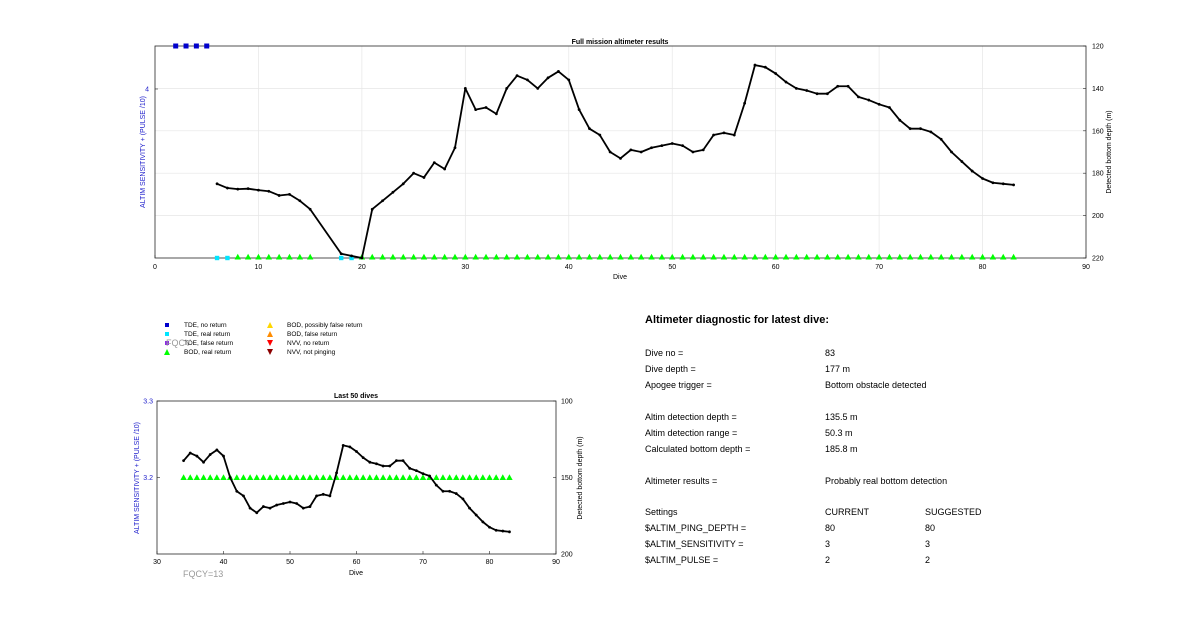  What do you see at coordinates (299, 352) in the screenshot?
I see `legend-item: NVV, not pinging` at bounding box center [299, 352].